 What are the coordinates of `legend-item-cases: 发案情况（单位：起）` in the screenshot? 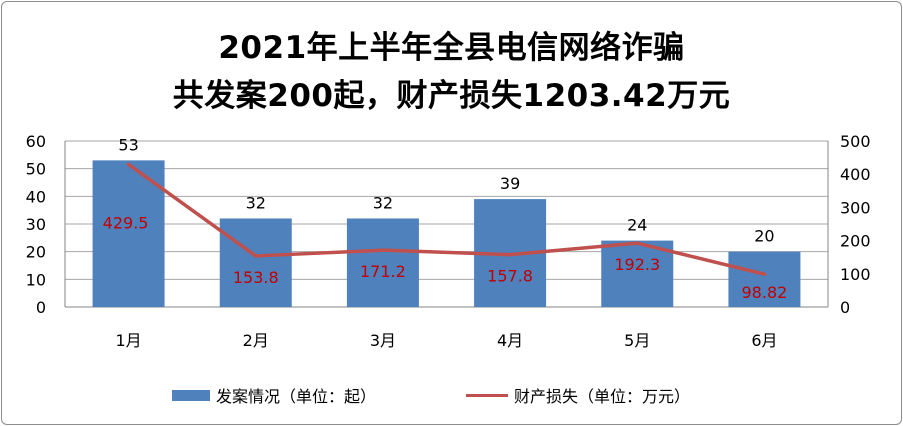 It's located at (274, 395).